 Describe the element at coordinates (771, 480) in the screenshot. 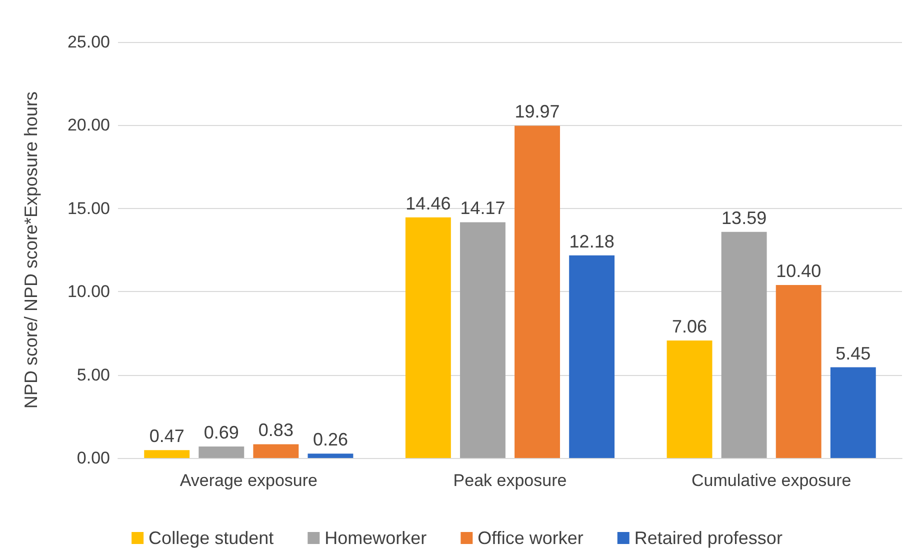

I see `x-tick-label: Cumulative exposure` at that location.